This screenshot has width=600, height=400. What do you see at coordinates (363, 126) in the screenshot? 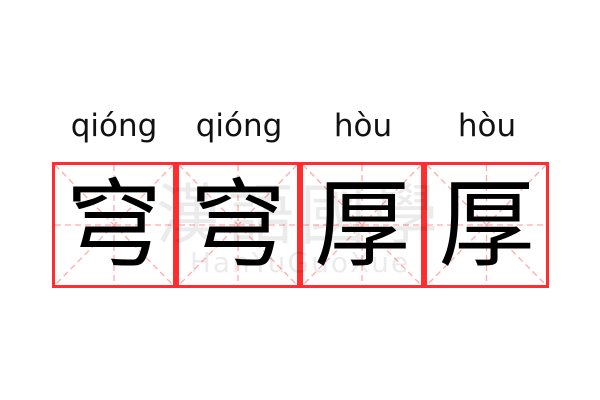
I see `pinyin-3: hòu` at bounding box center [363, 126].